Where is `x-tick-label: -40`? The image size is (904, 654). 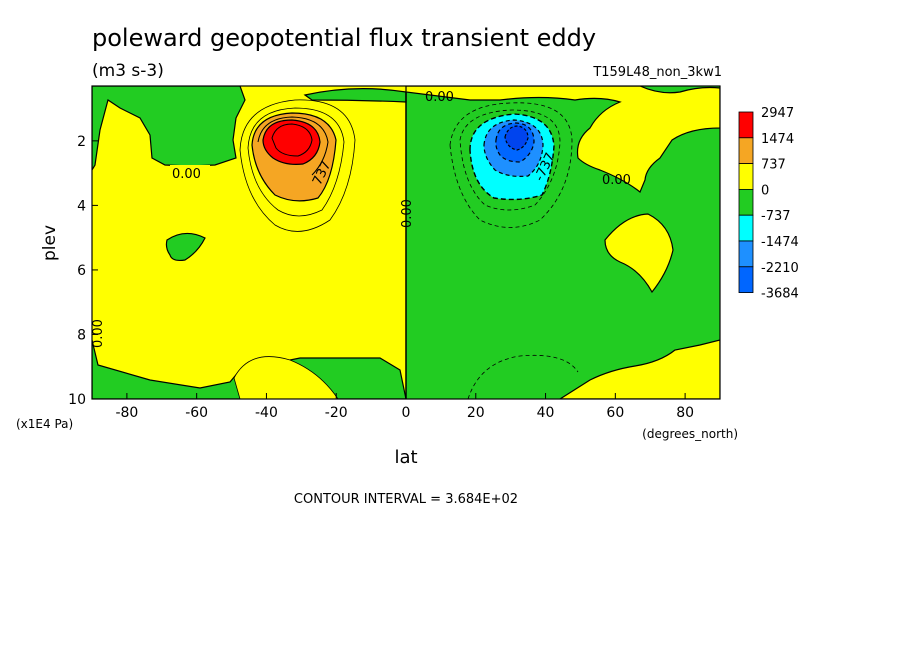 x-tick-label: -40 is located at coordinates (266, 413).